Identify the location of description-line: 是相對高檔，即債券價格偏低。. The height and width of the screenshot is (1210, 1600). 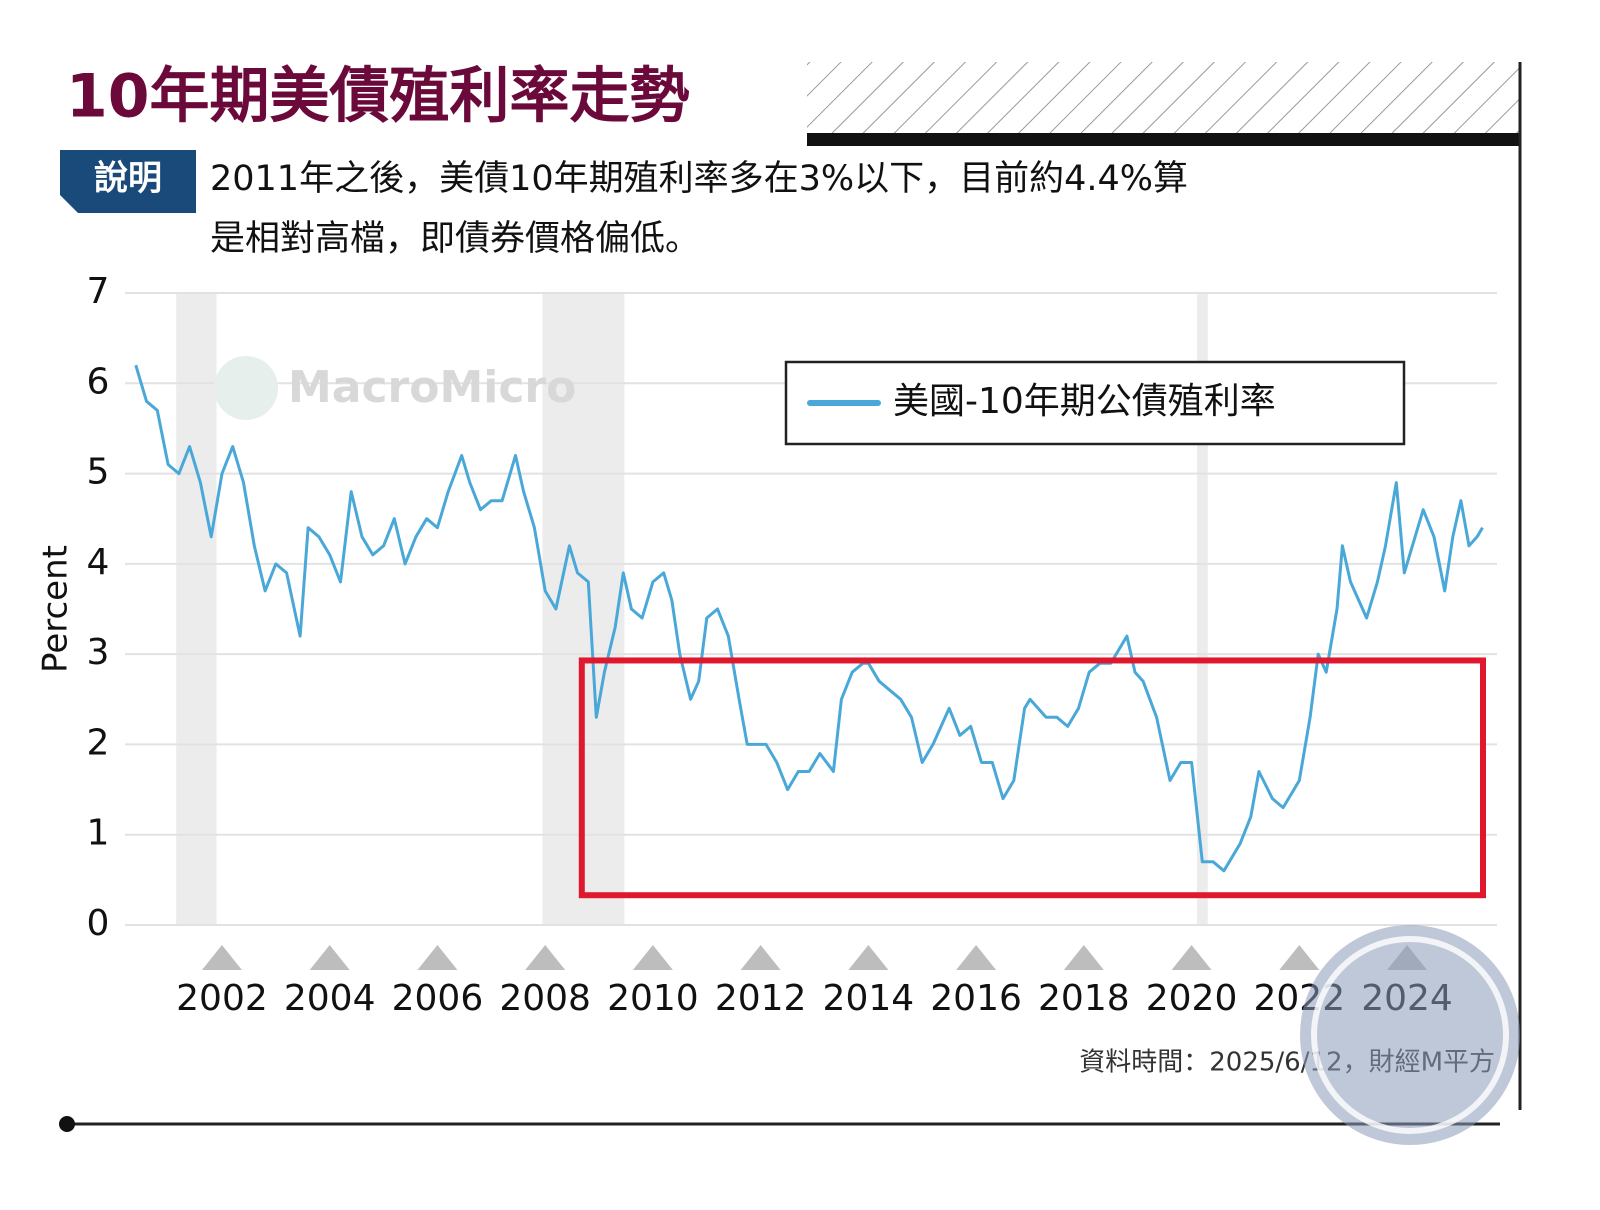
(455, 239).